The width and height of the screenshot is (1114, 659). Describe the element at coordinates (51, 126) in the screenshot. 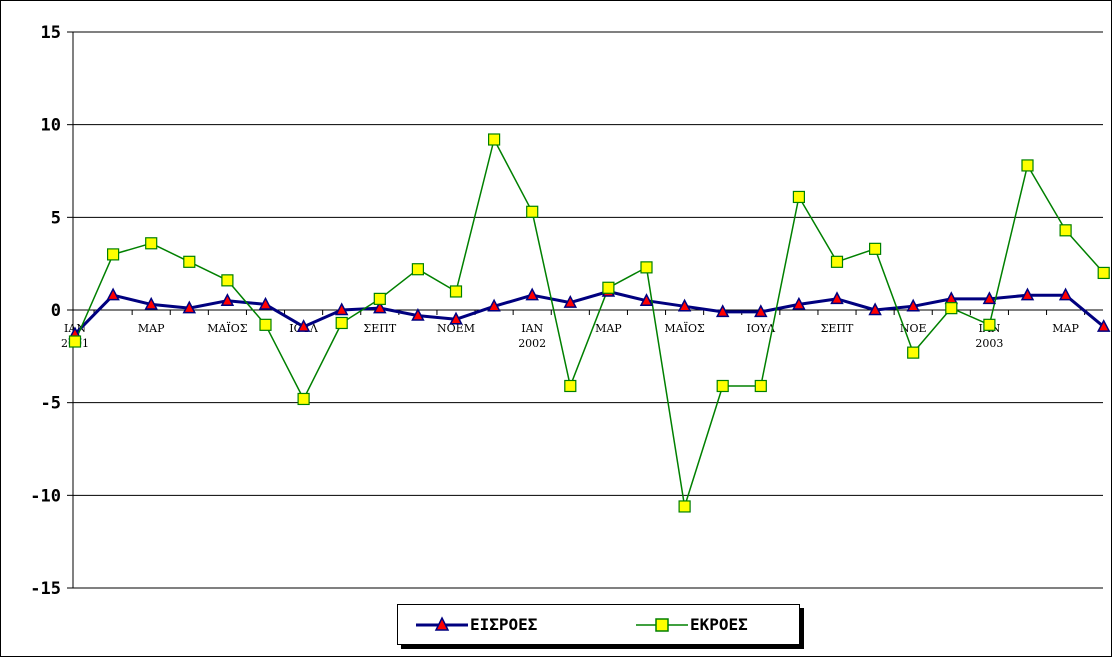

I see `y-tick-label: 10` at that location.